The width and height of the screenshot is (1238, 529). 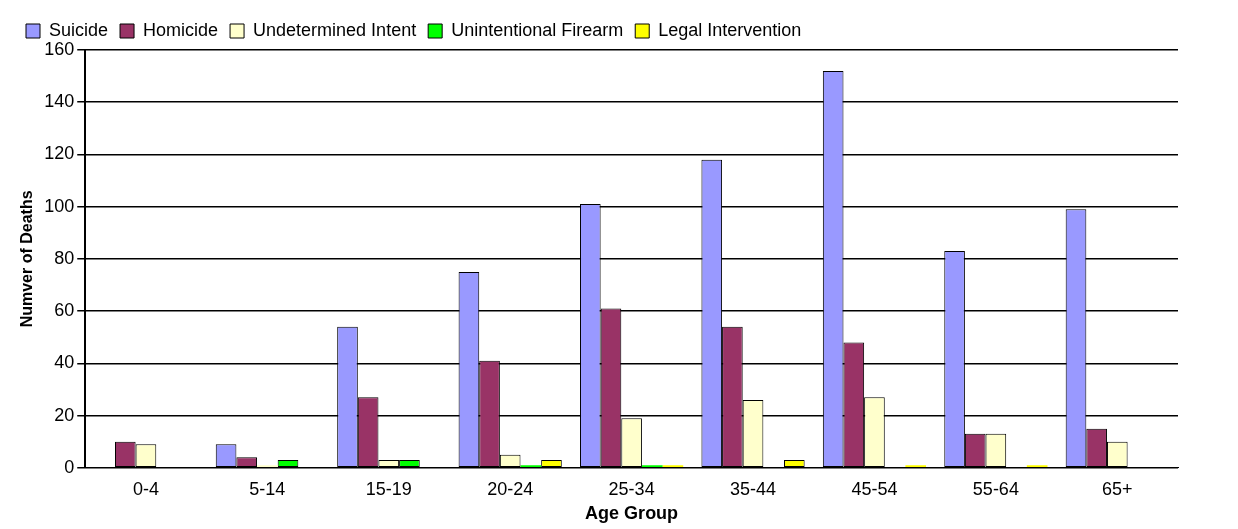 I want to click on y-tick-label: 20, so click(x=64, y=414).